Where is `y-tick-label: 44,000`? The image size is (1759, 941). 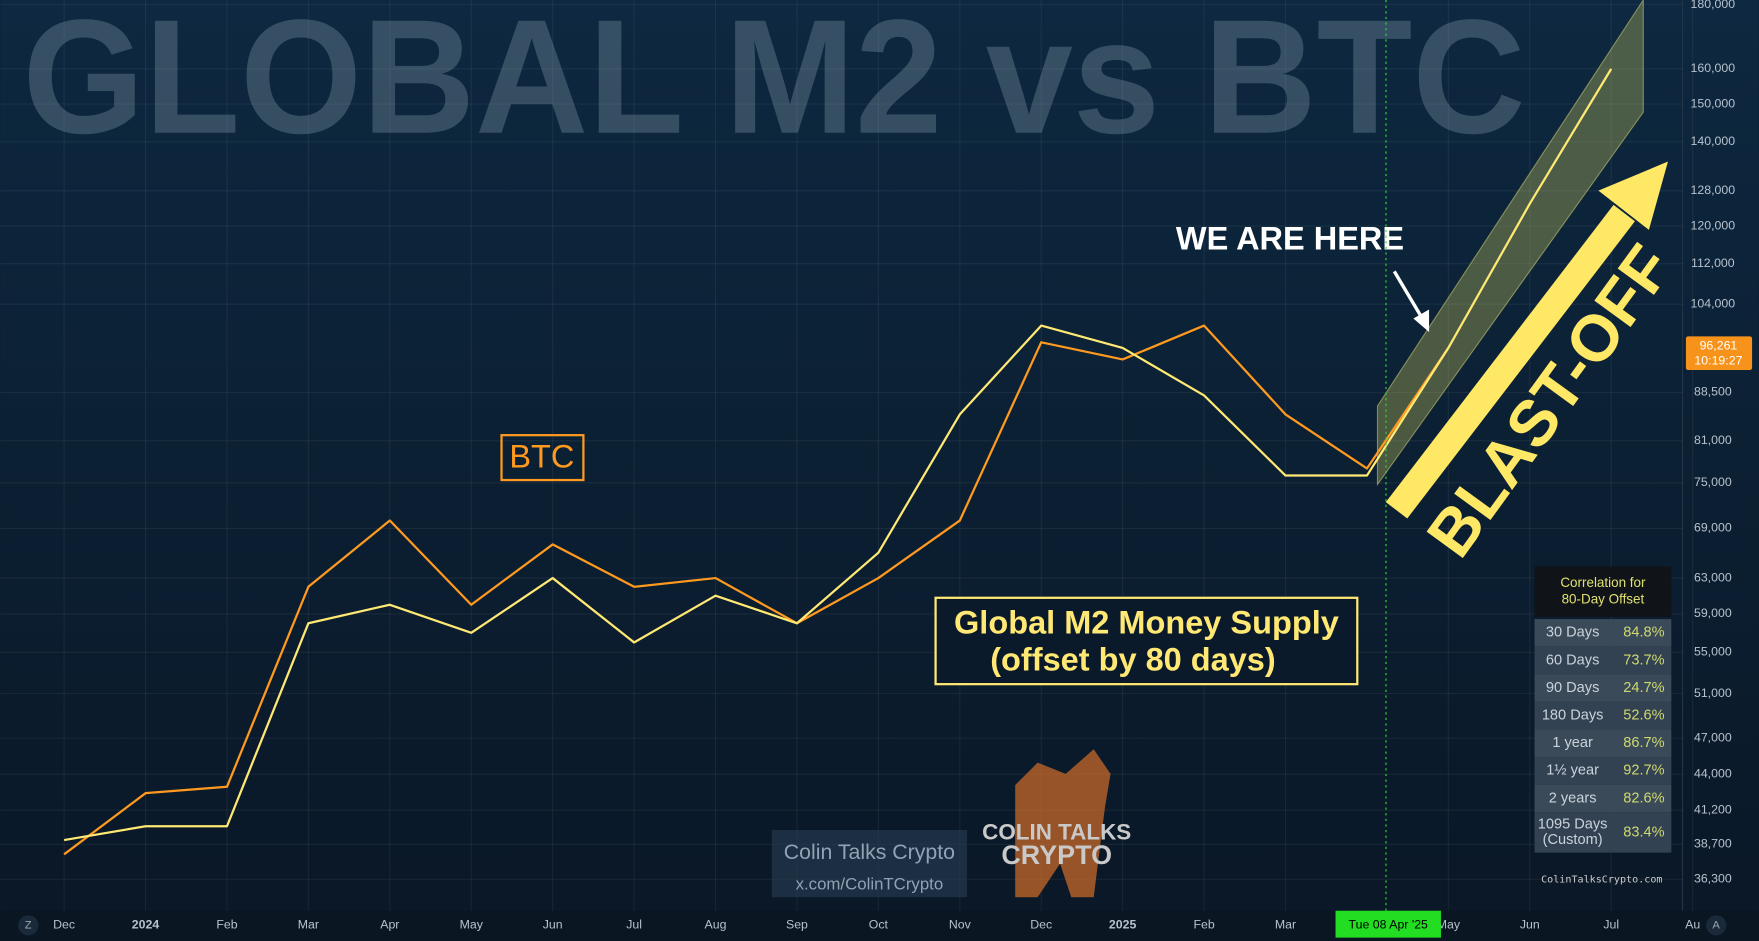 y-tick-label: 44,000 is located at coordinates (1713, 773).